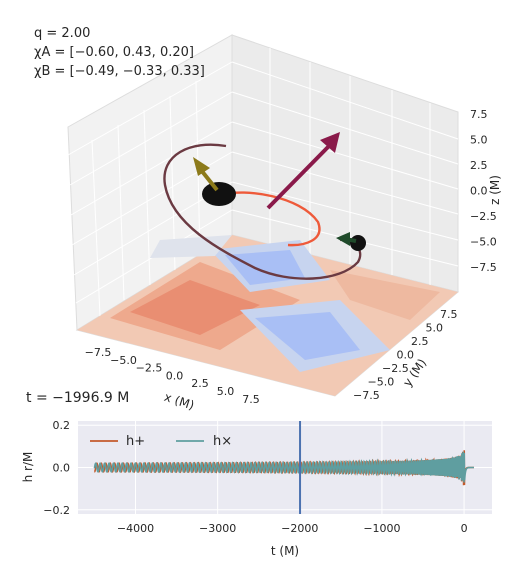 This screenshot has height=569, width=519. What do you see at coordinates (251, 399) in the screenshot?
I see `x-tick-label: 7.5` at bounding box center [251, 399].